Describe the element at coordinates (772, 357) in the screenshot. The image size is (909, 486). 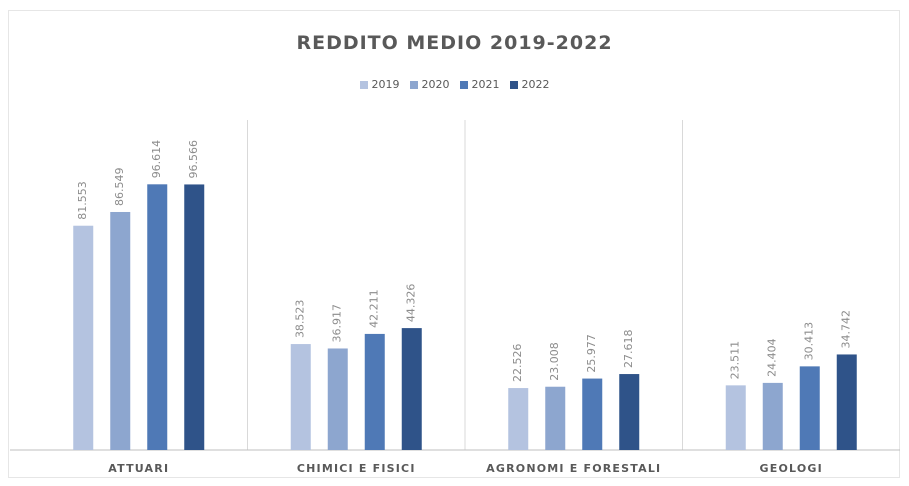
I see `data-label-2020-3: 24.404` at that location.